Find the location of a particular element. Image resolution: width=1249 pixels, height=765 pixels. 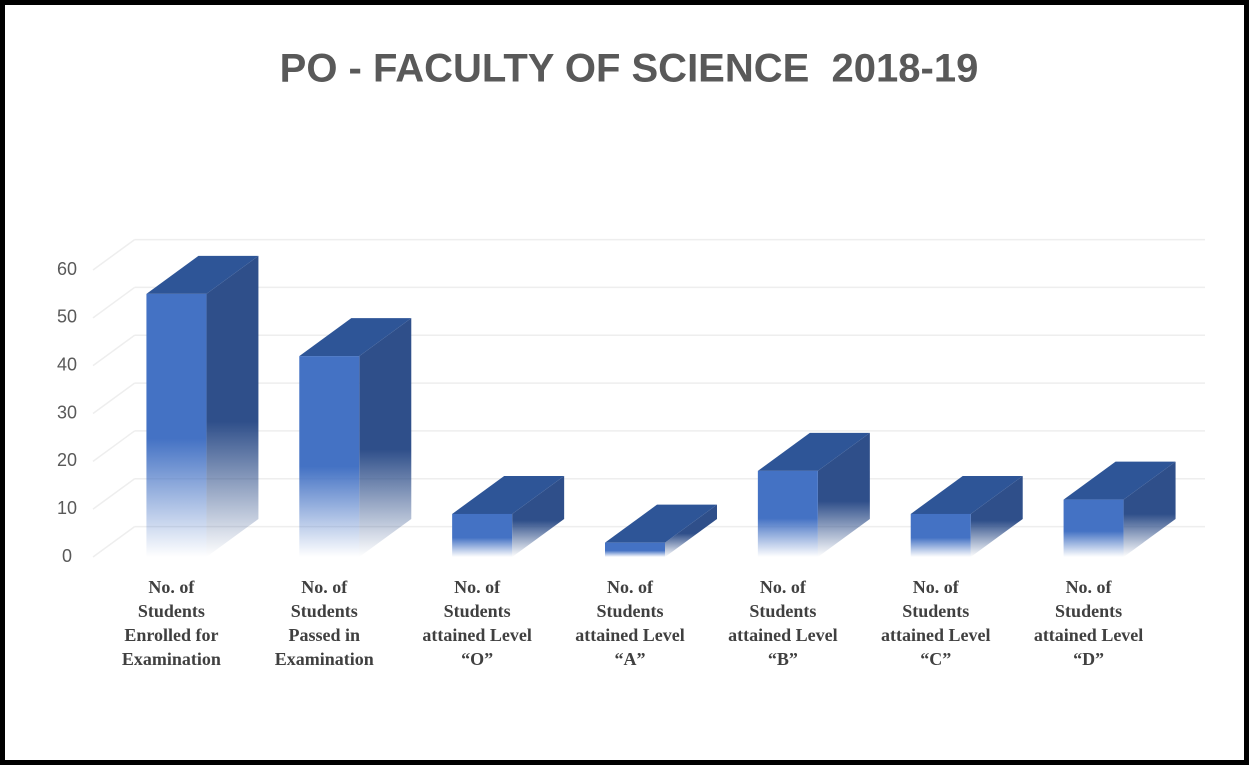

y-tick-label: 40 is located at coordinates (67, 364).